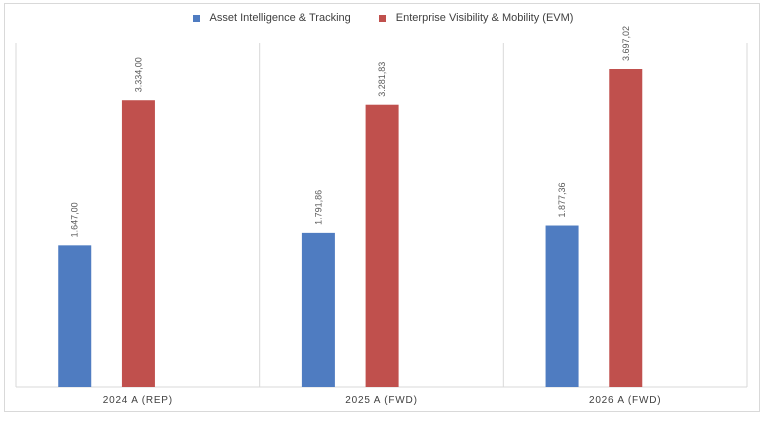 The image size is (766, 422). I want to click on data-label-asset-intelligence-3: 1.877,36, so click(562, 199).